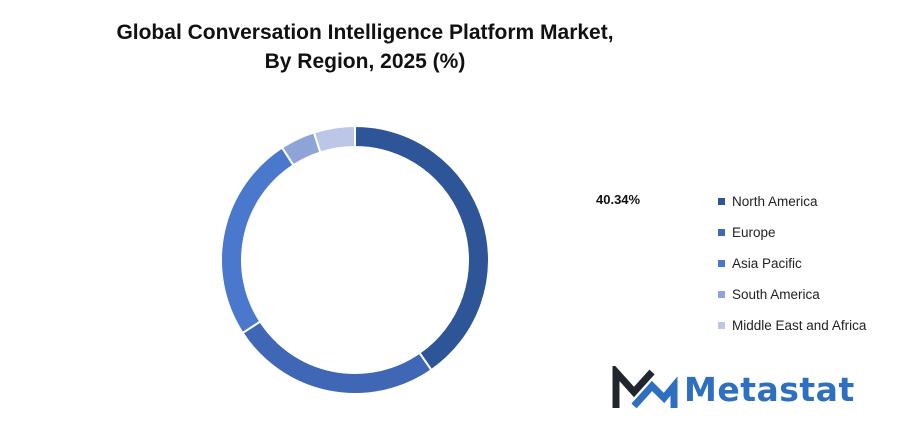  What do you see at coordinates (645, 387) in the screenshot?
I see `metastat-m-logo-icon` at bounding box center [645, 387].